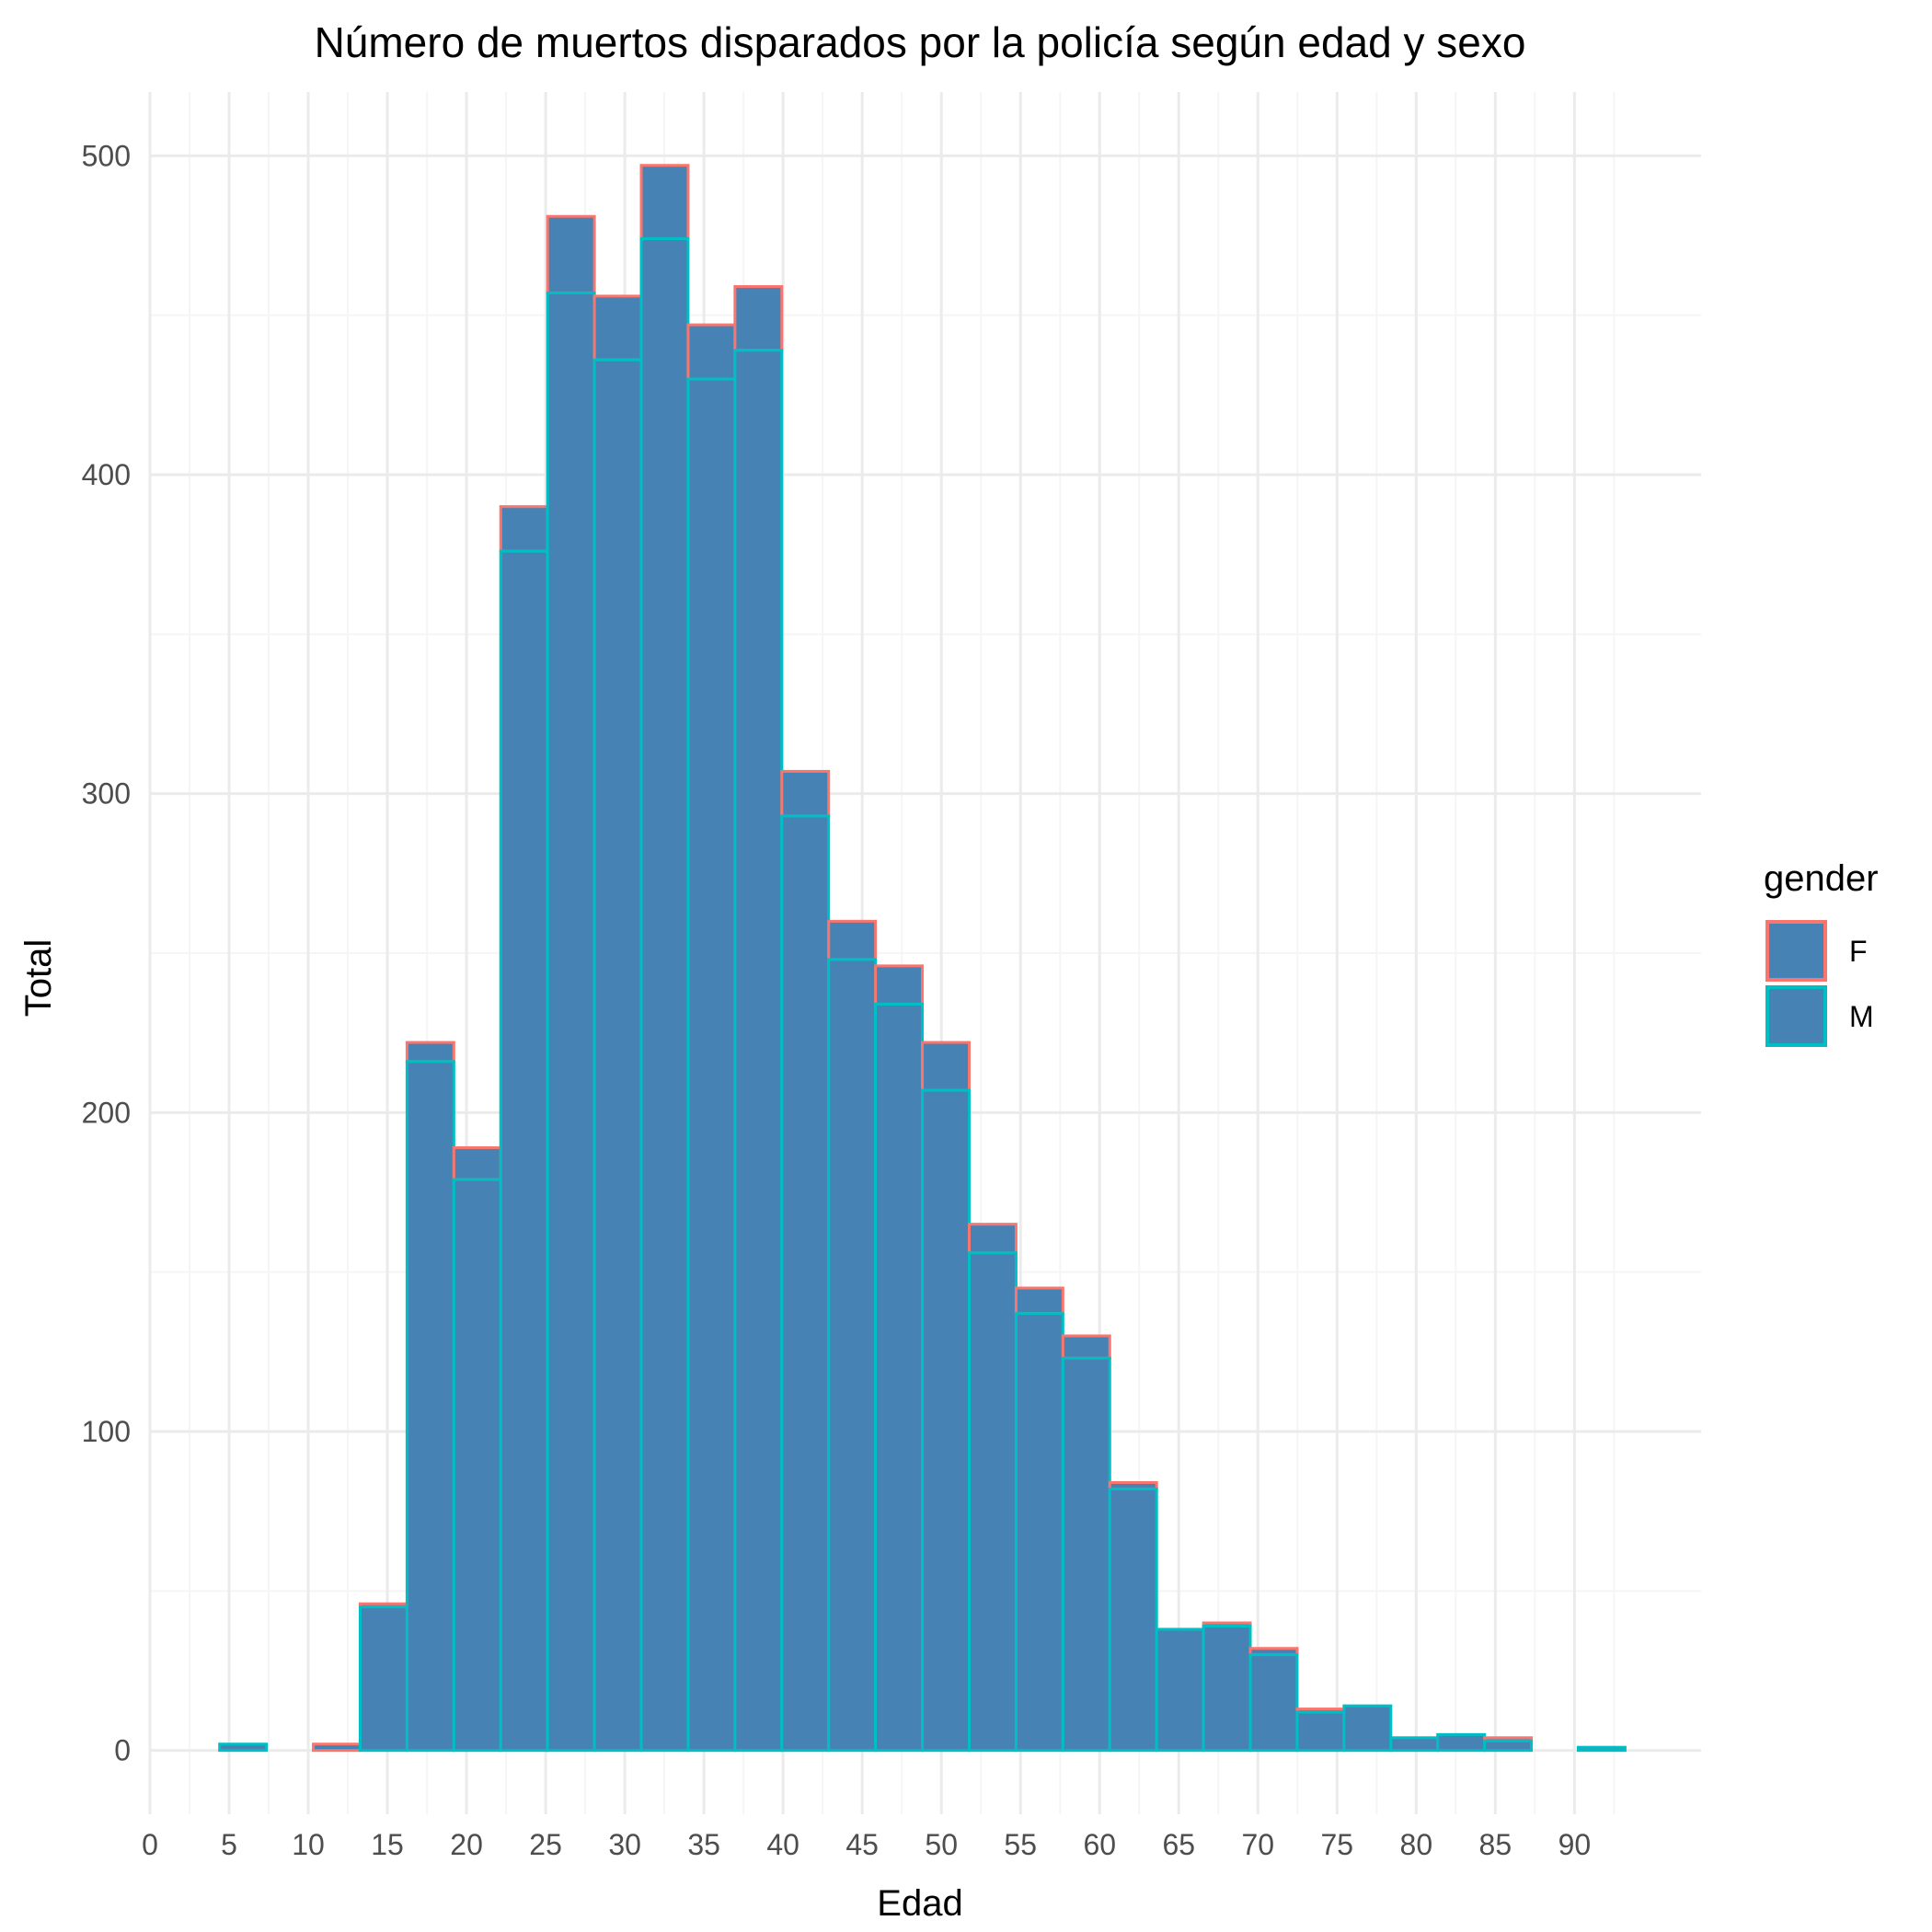 This screenshot has width=1932, height=1932. Describe the element at coordinates (1099, 1844) in the screenshot. I see `x-tick-label: 60` at that location.